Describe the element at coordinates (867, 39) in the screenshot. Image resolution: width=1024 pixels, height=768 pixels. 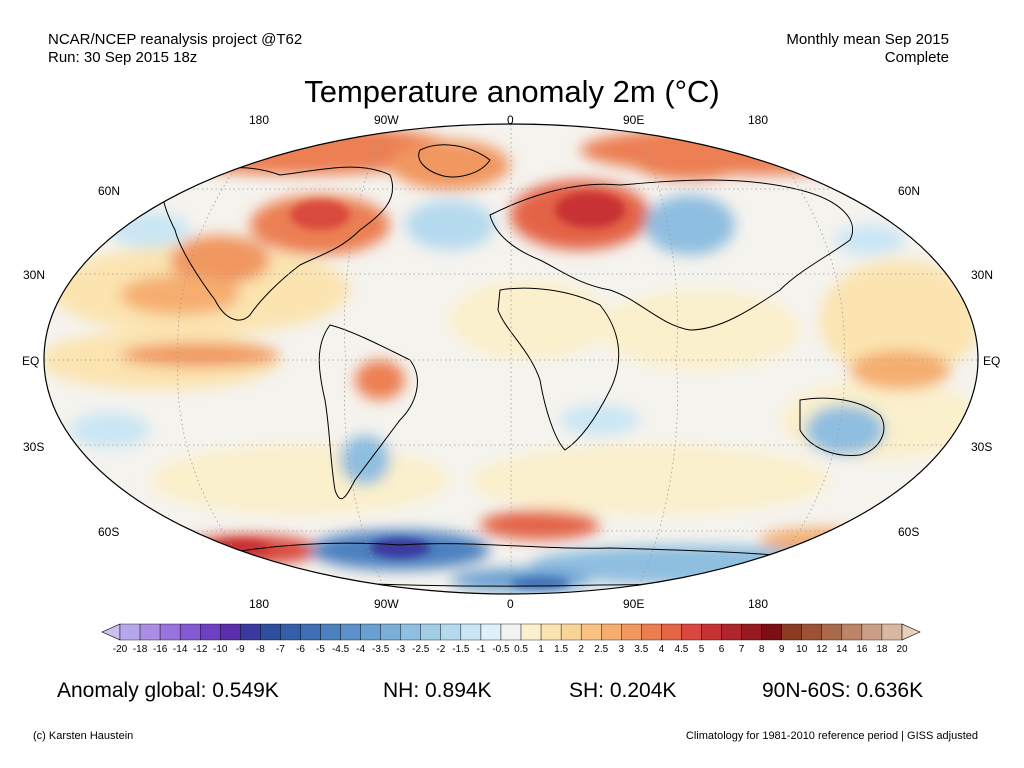
I see `period-label: Monthly mean Sep 2015` at that location.